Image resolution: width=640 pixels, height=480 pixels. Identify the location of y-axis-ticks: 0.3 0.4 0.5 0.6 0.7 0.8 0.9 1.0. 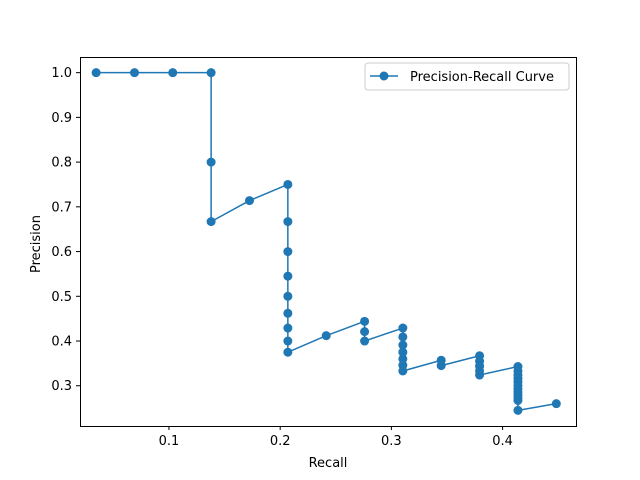
(65, 230).